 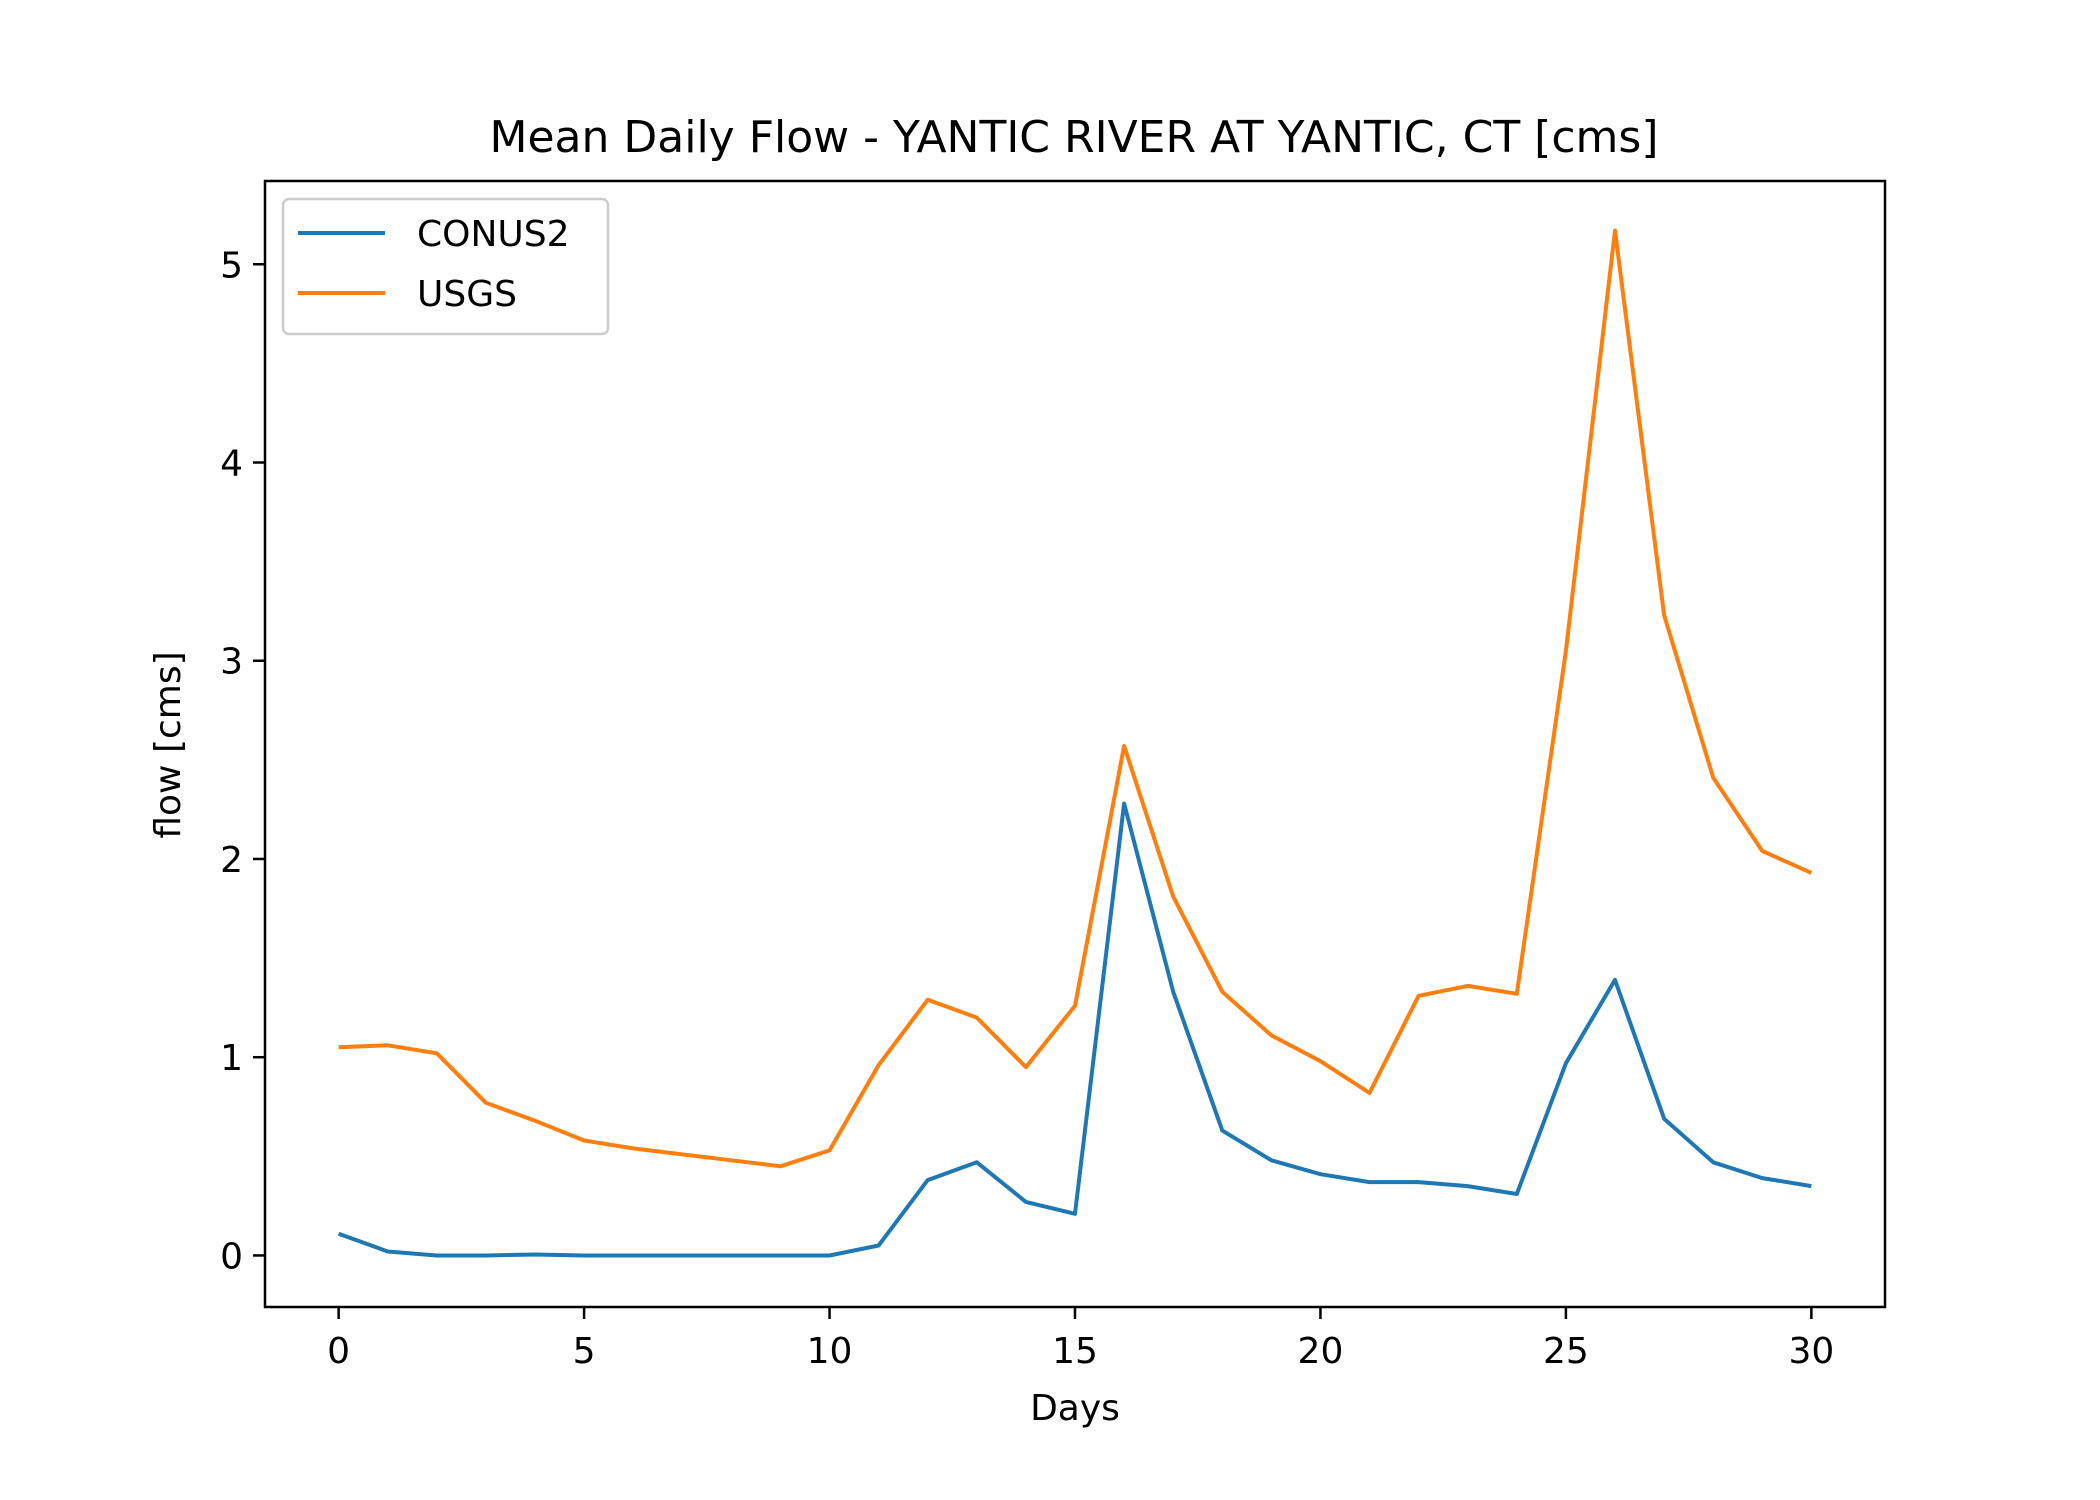 What do you see at coordinates (231, 464) in the screenshot?
I see `y-tick-label: 4` at bounding box center [231, 464].